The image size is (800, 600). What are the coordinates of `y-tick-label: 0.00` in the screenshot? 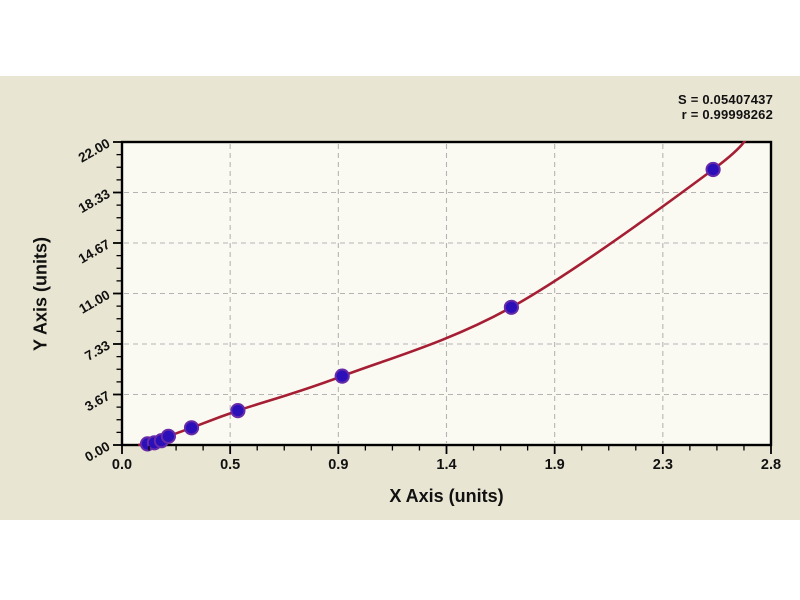 It's located at (97, 452).